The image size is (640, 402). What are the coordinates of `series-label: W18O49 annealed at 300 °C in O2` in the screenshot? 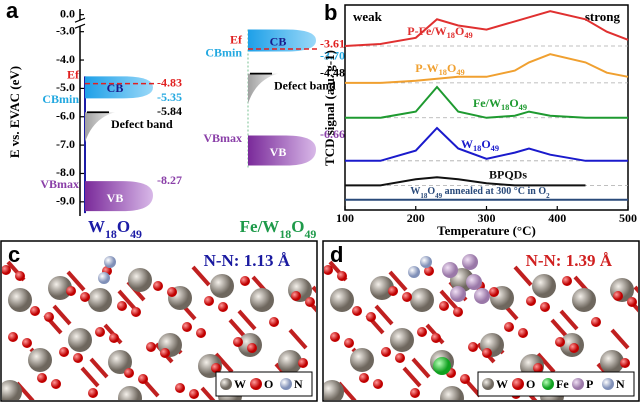 It's located at (480, 192).